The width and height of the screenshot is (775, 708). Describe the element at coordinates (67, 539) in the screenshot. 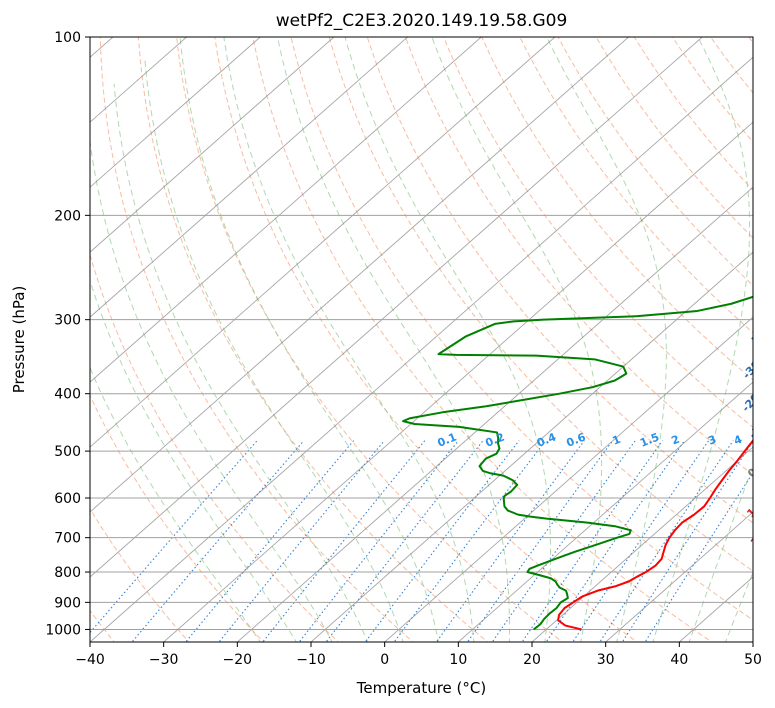

I see `y-tick-label: 700` at that location.